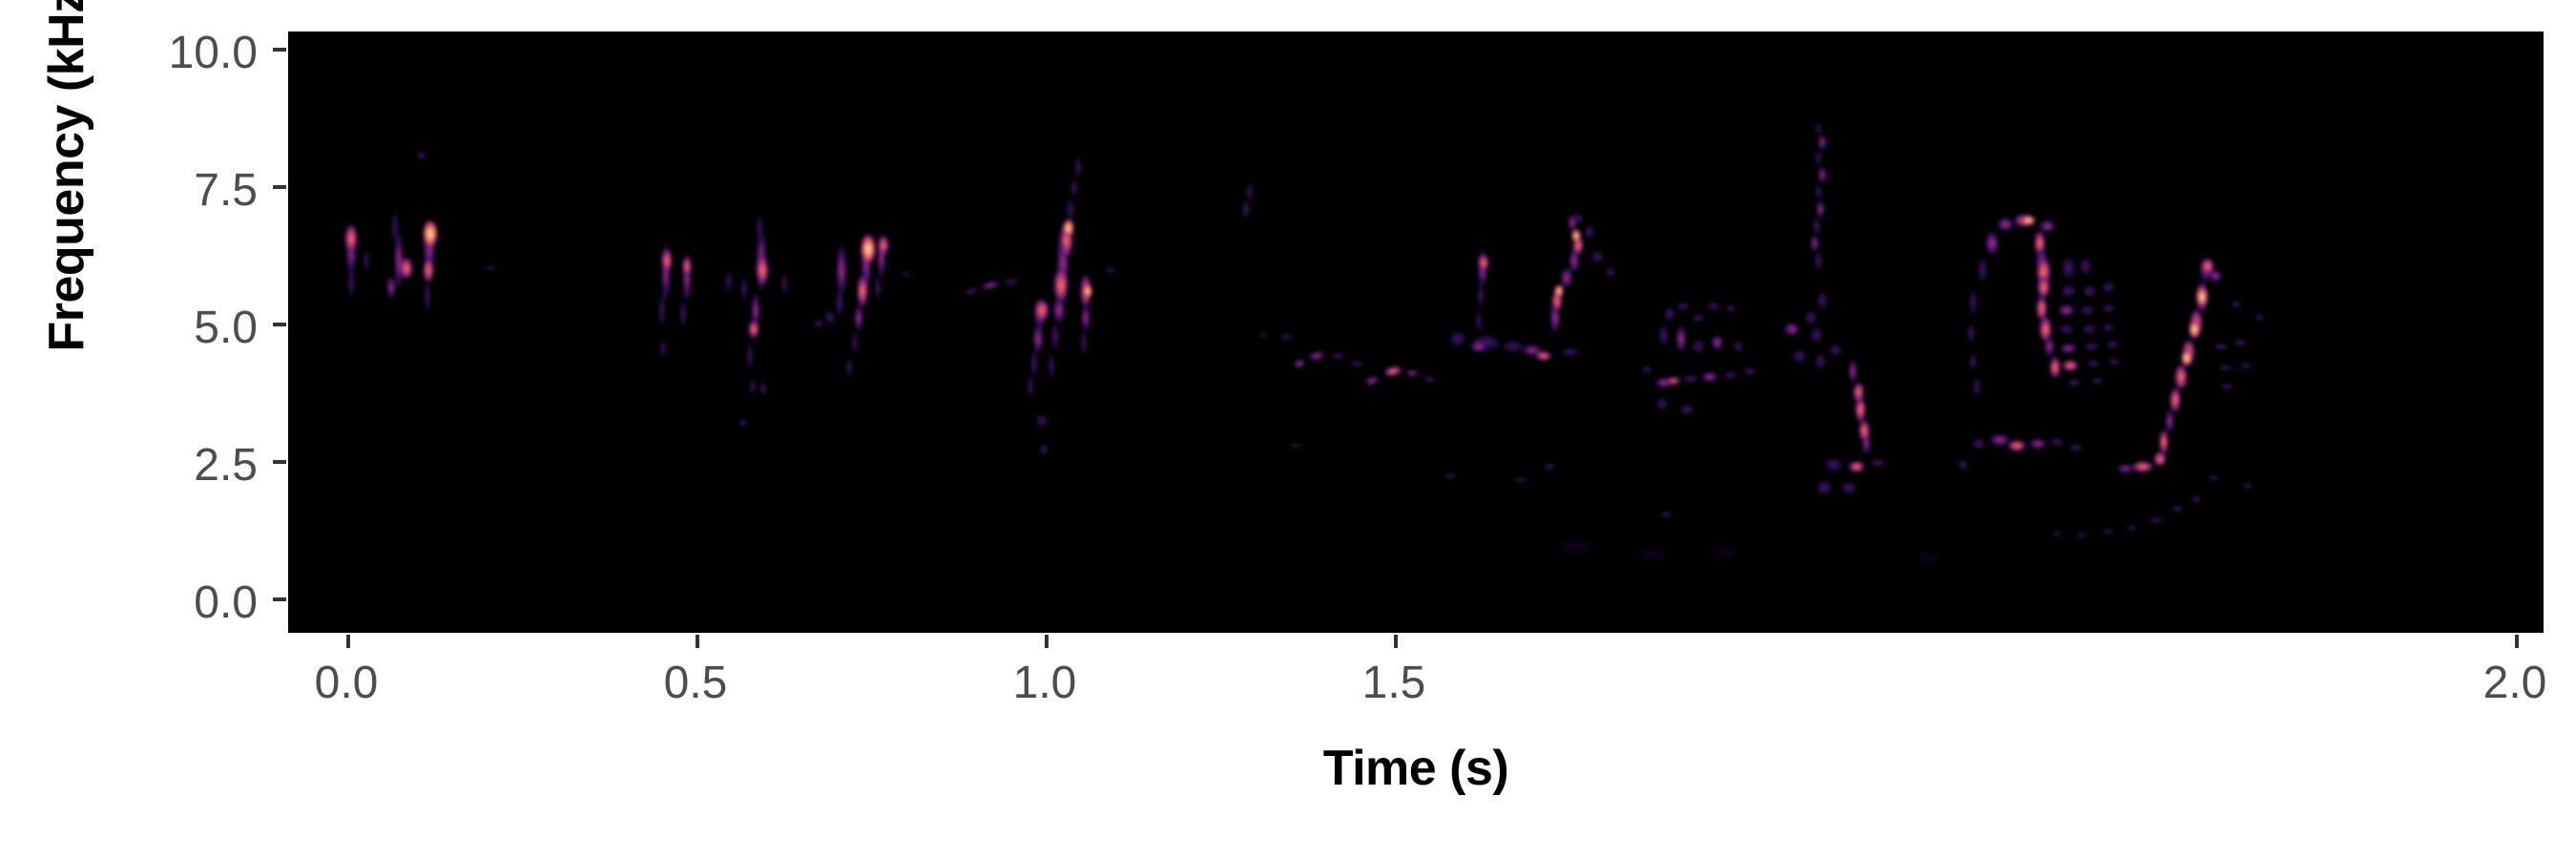 The width and height of the screenshot is (2576, 859). Describe the element at coordinates (66, 176) in the screenshot. I see `y-axis-title: Frequency (kHz)` at that location.